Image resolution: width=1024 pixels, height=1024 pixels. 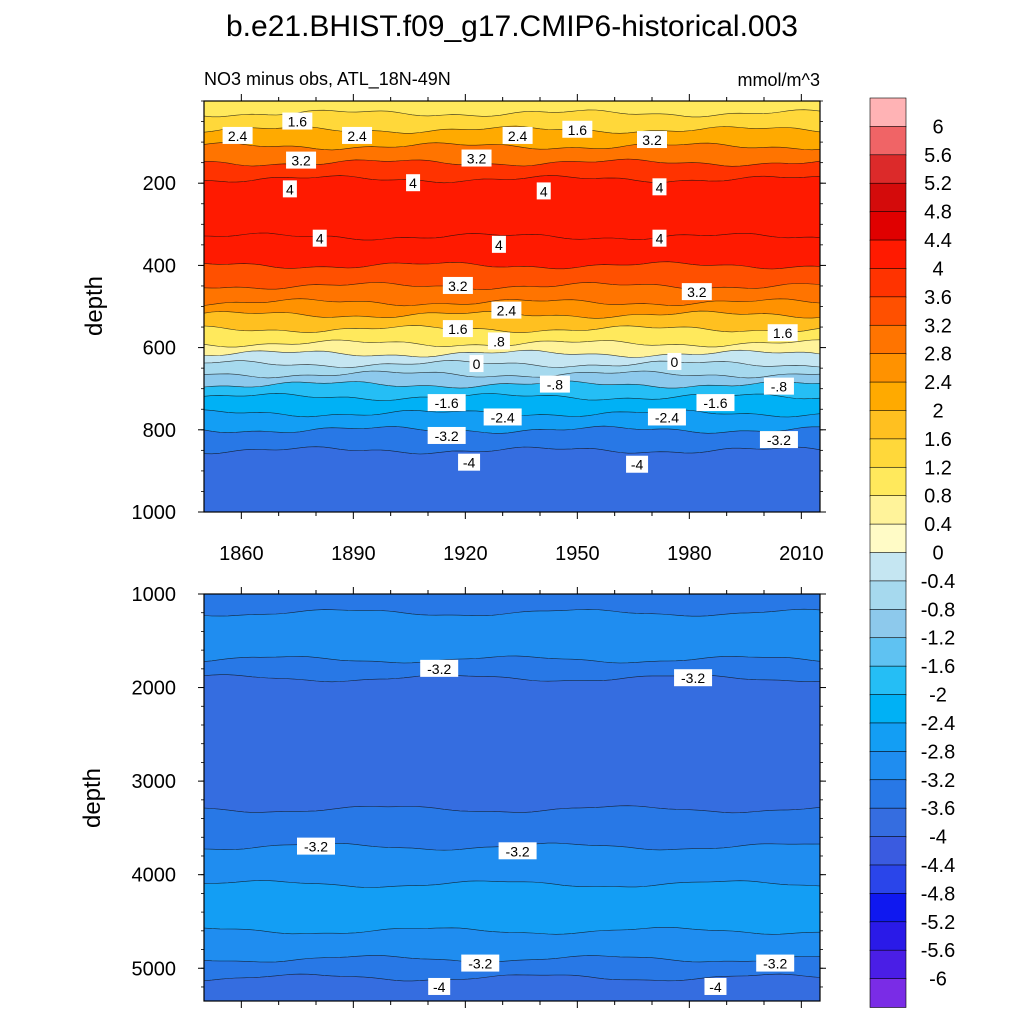 What do you see at coordinates (689, 554) in the screenshot?
I see `upper-xtick-label: 1980` at bounding box center [689, 554].